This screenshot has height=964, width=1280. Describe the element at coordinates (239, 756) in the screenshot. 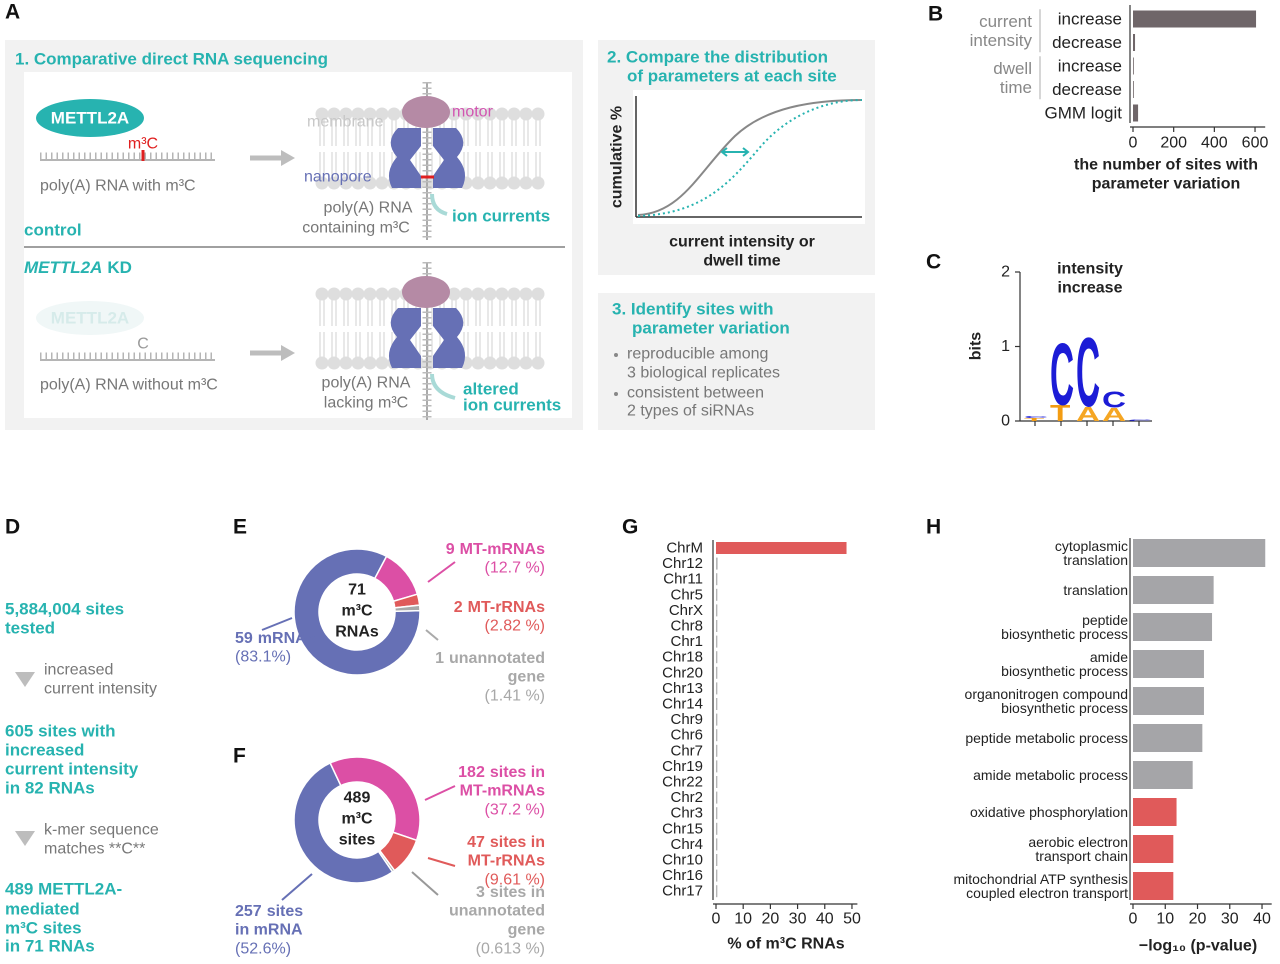

I see `panel-label: F` at that location.